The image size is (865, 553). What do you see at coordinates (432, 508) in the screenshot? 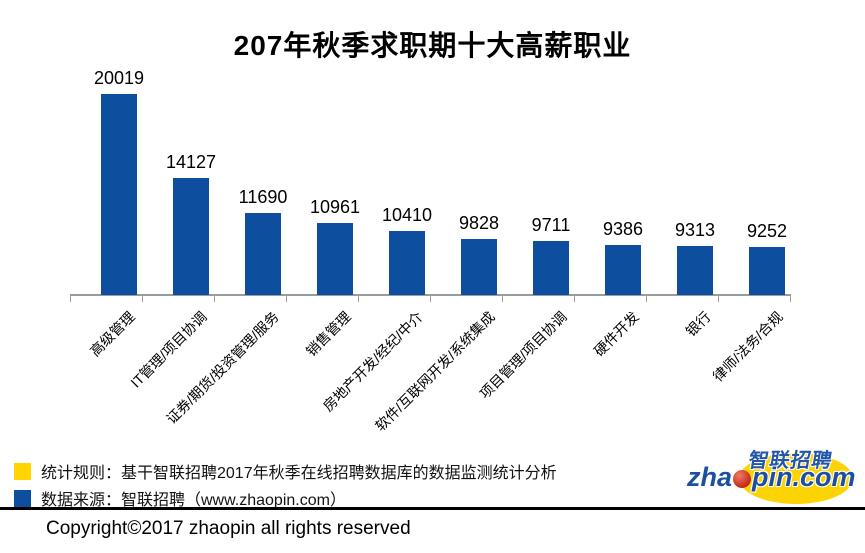
I see `footer-divider` at bounding box center [432, 508].